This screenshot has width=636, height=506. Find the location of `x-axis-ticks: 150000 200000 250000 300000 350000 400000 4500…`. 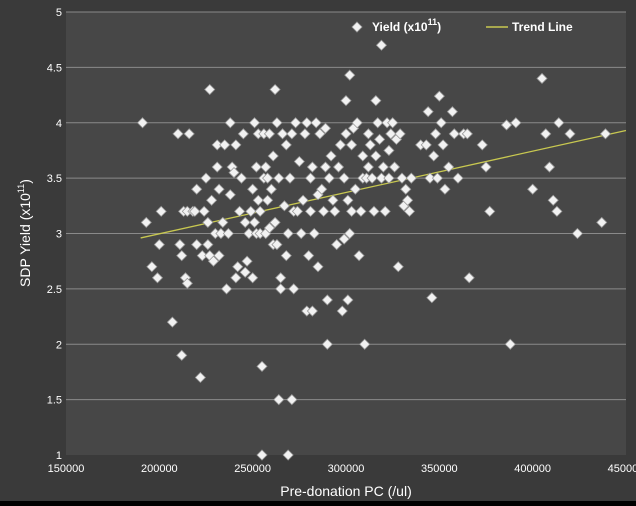

x-axis-ticks: 150000 200000 250000 300000 350000 400000 4500… is located at coordinates (342, 469).